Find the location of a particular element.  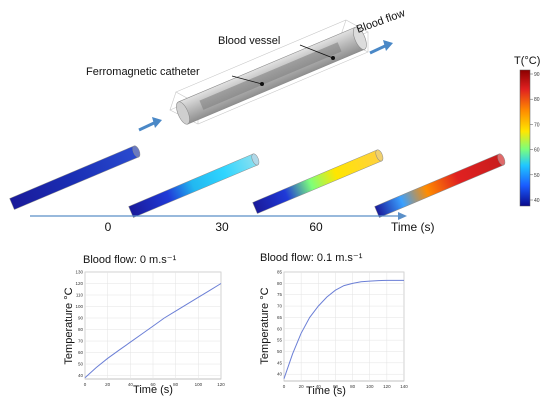

time-tick-60: 60 is located at coordinates (316, 227).